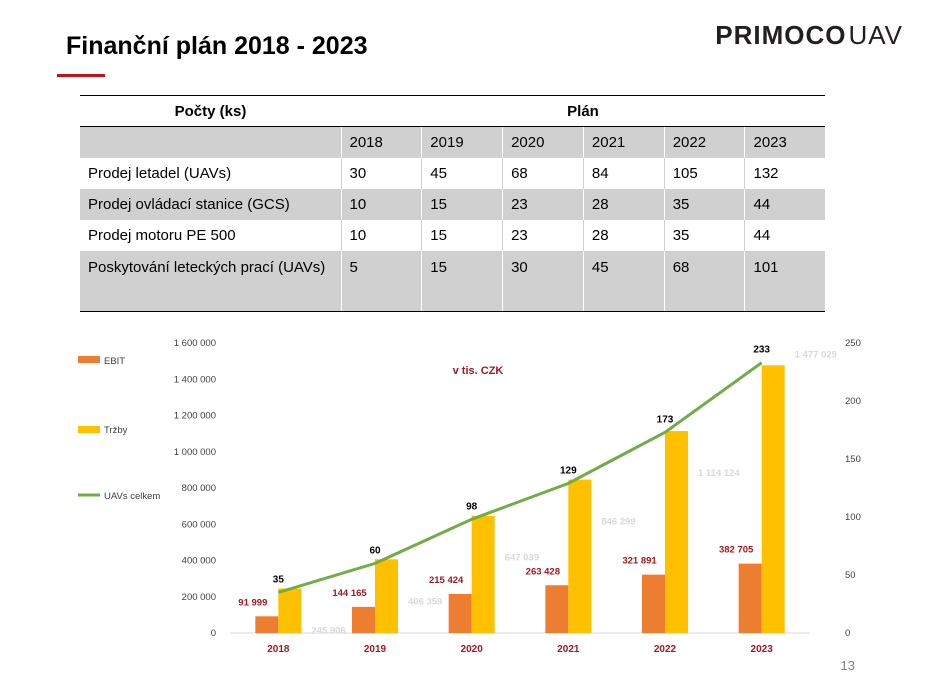  Describe the element at coordinates (784, 173) in the screenshot. I see `value-cell: 132` at that location.